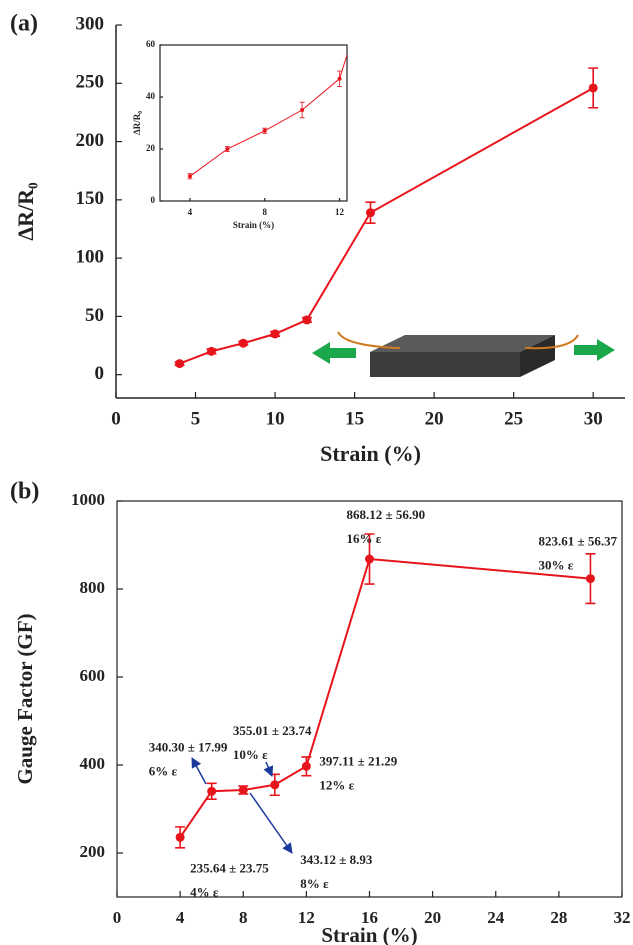 This screenshot has width=633, height=945. I want to click on value-label: 340.30 ± 17.99, so click(188, 746).